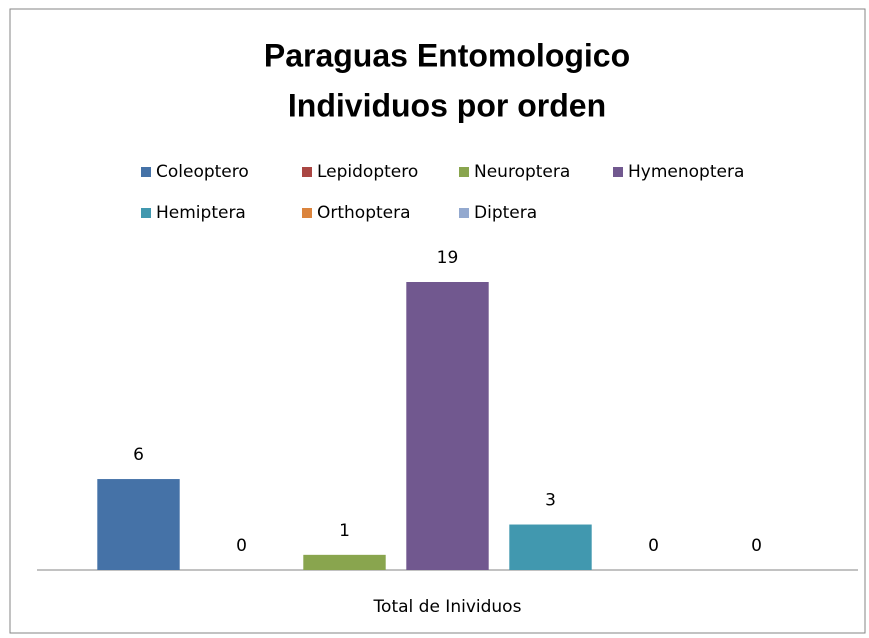 The image size is (869, 638). Describe the element at coordinates (448, 258) in the screenshot. I see `data-label: 19` at that location.